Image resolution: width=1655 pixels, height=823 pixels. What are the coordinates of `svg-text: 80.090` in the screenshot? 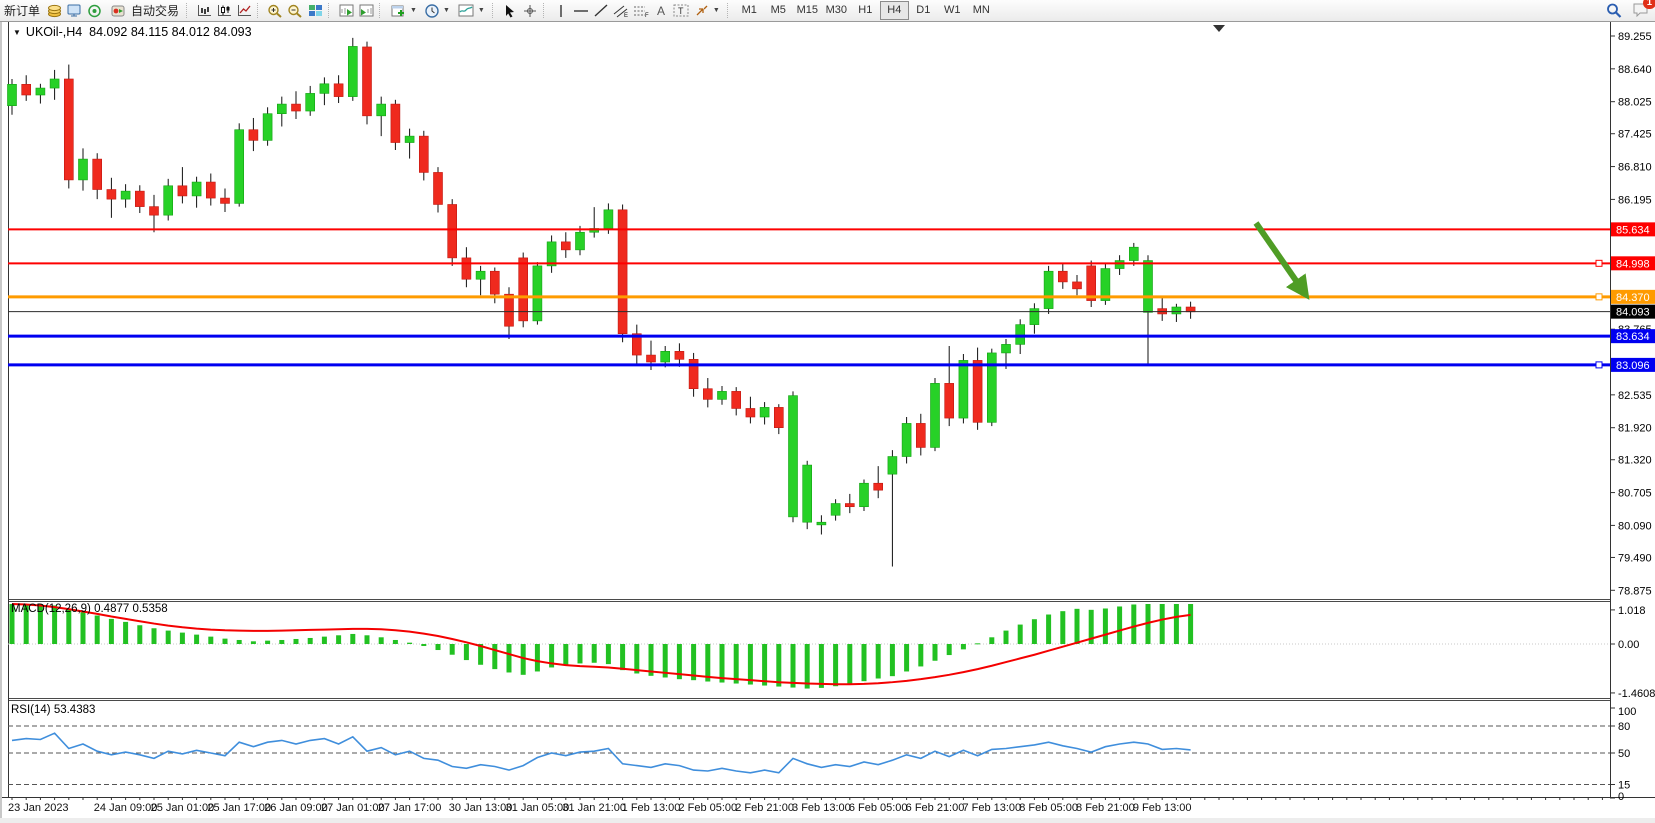 It's located at (1635, 526).